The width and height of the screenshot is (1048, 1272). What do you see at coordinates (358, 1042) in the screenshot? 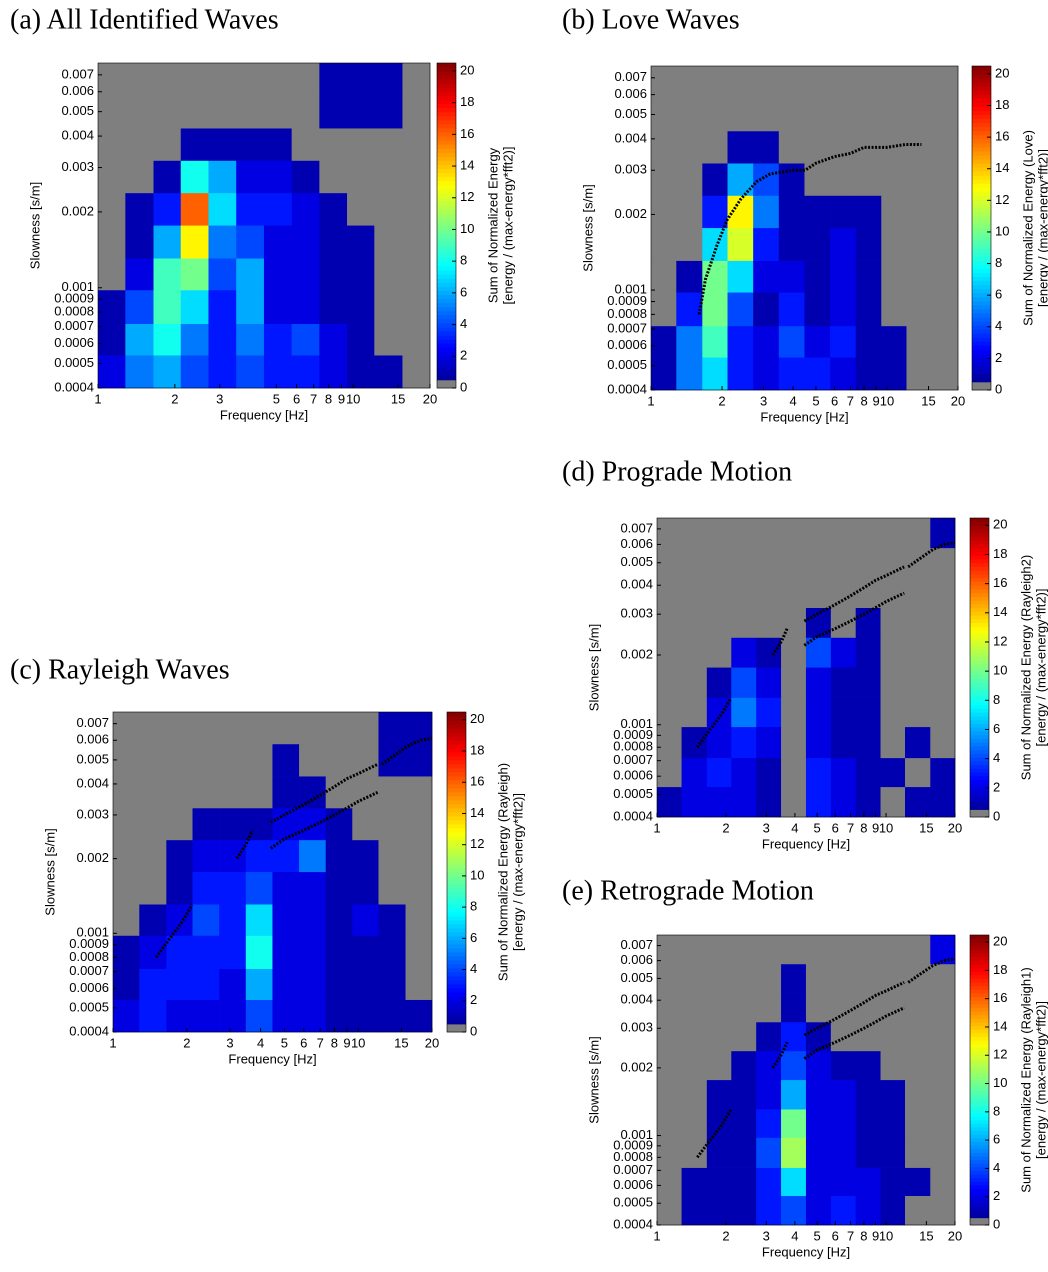
I see `x-tick-label: 10` at bounding box center [358, 1042].